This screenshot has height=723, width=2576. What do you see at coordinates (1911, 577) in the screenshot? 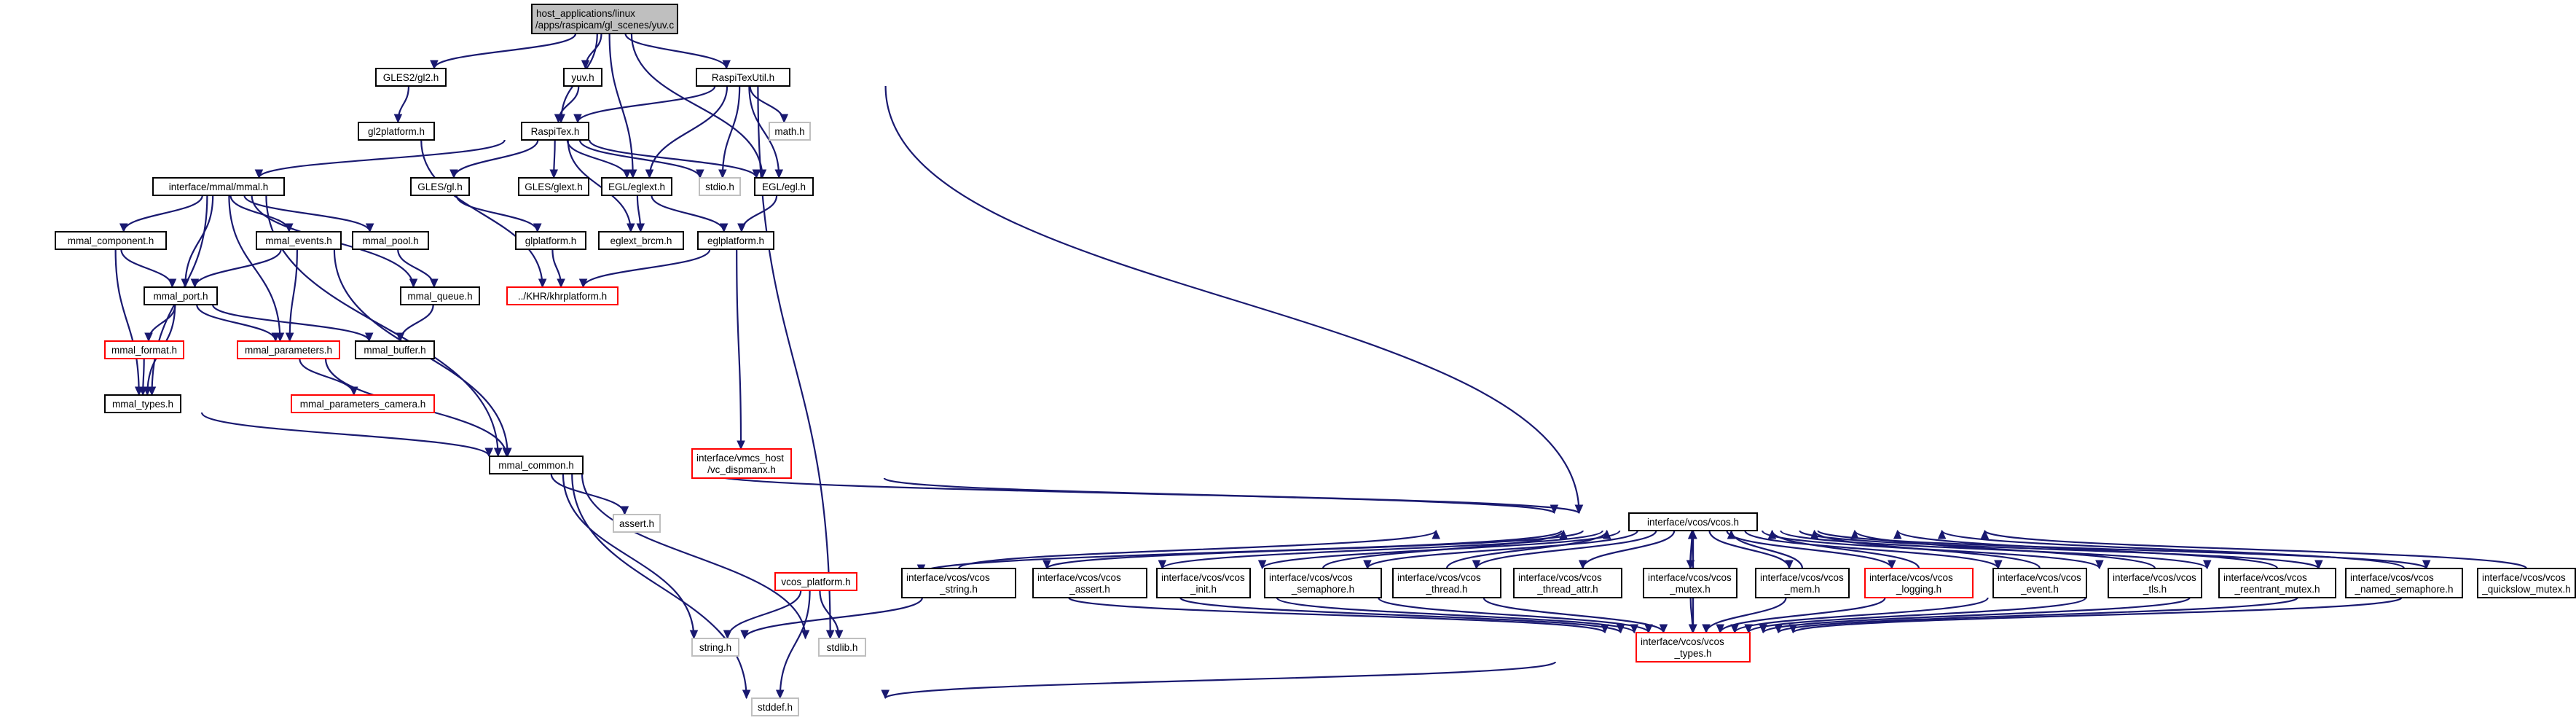
I see `node-label: interface/vcos/vcos` at bounding box center [1911, 577].